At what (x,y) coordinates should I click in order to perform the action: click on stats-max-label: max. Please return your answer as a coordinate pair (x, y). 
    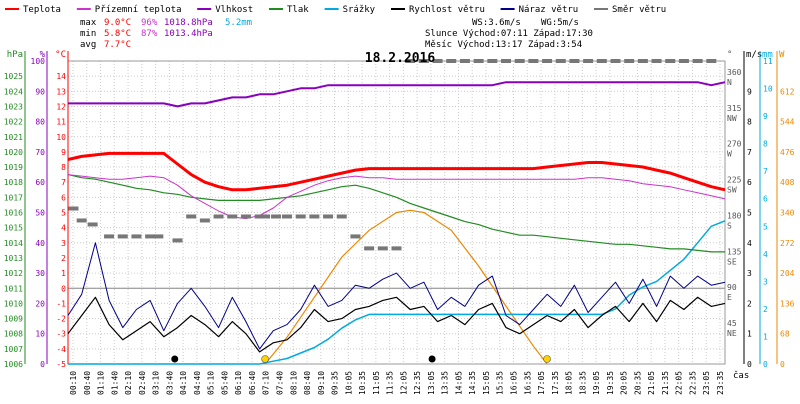
    Looking at the image, I should click on (88, 23).